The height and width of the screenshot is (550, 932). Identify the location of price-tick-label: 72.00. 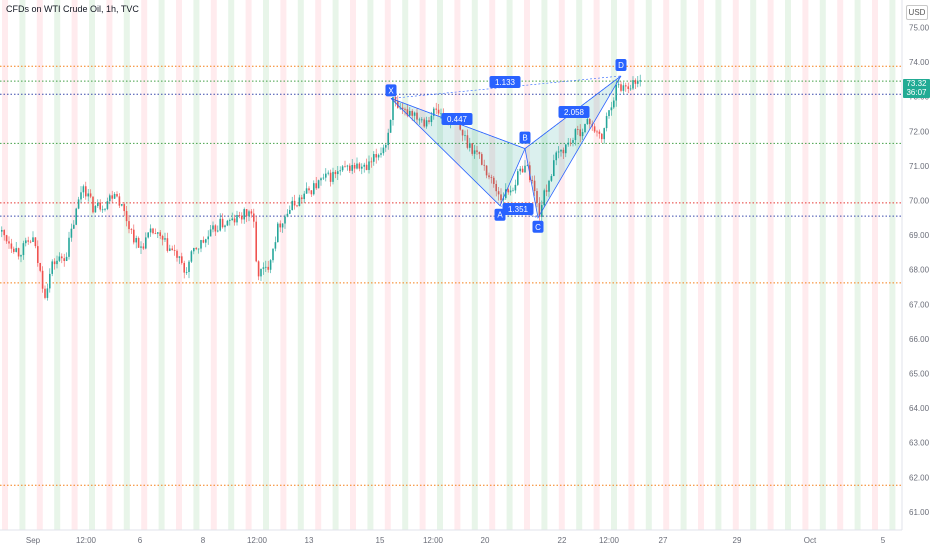
(919, 131).